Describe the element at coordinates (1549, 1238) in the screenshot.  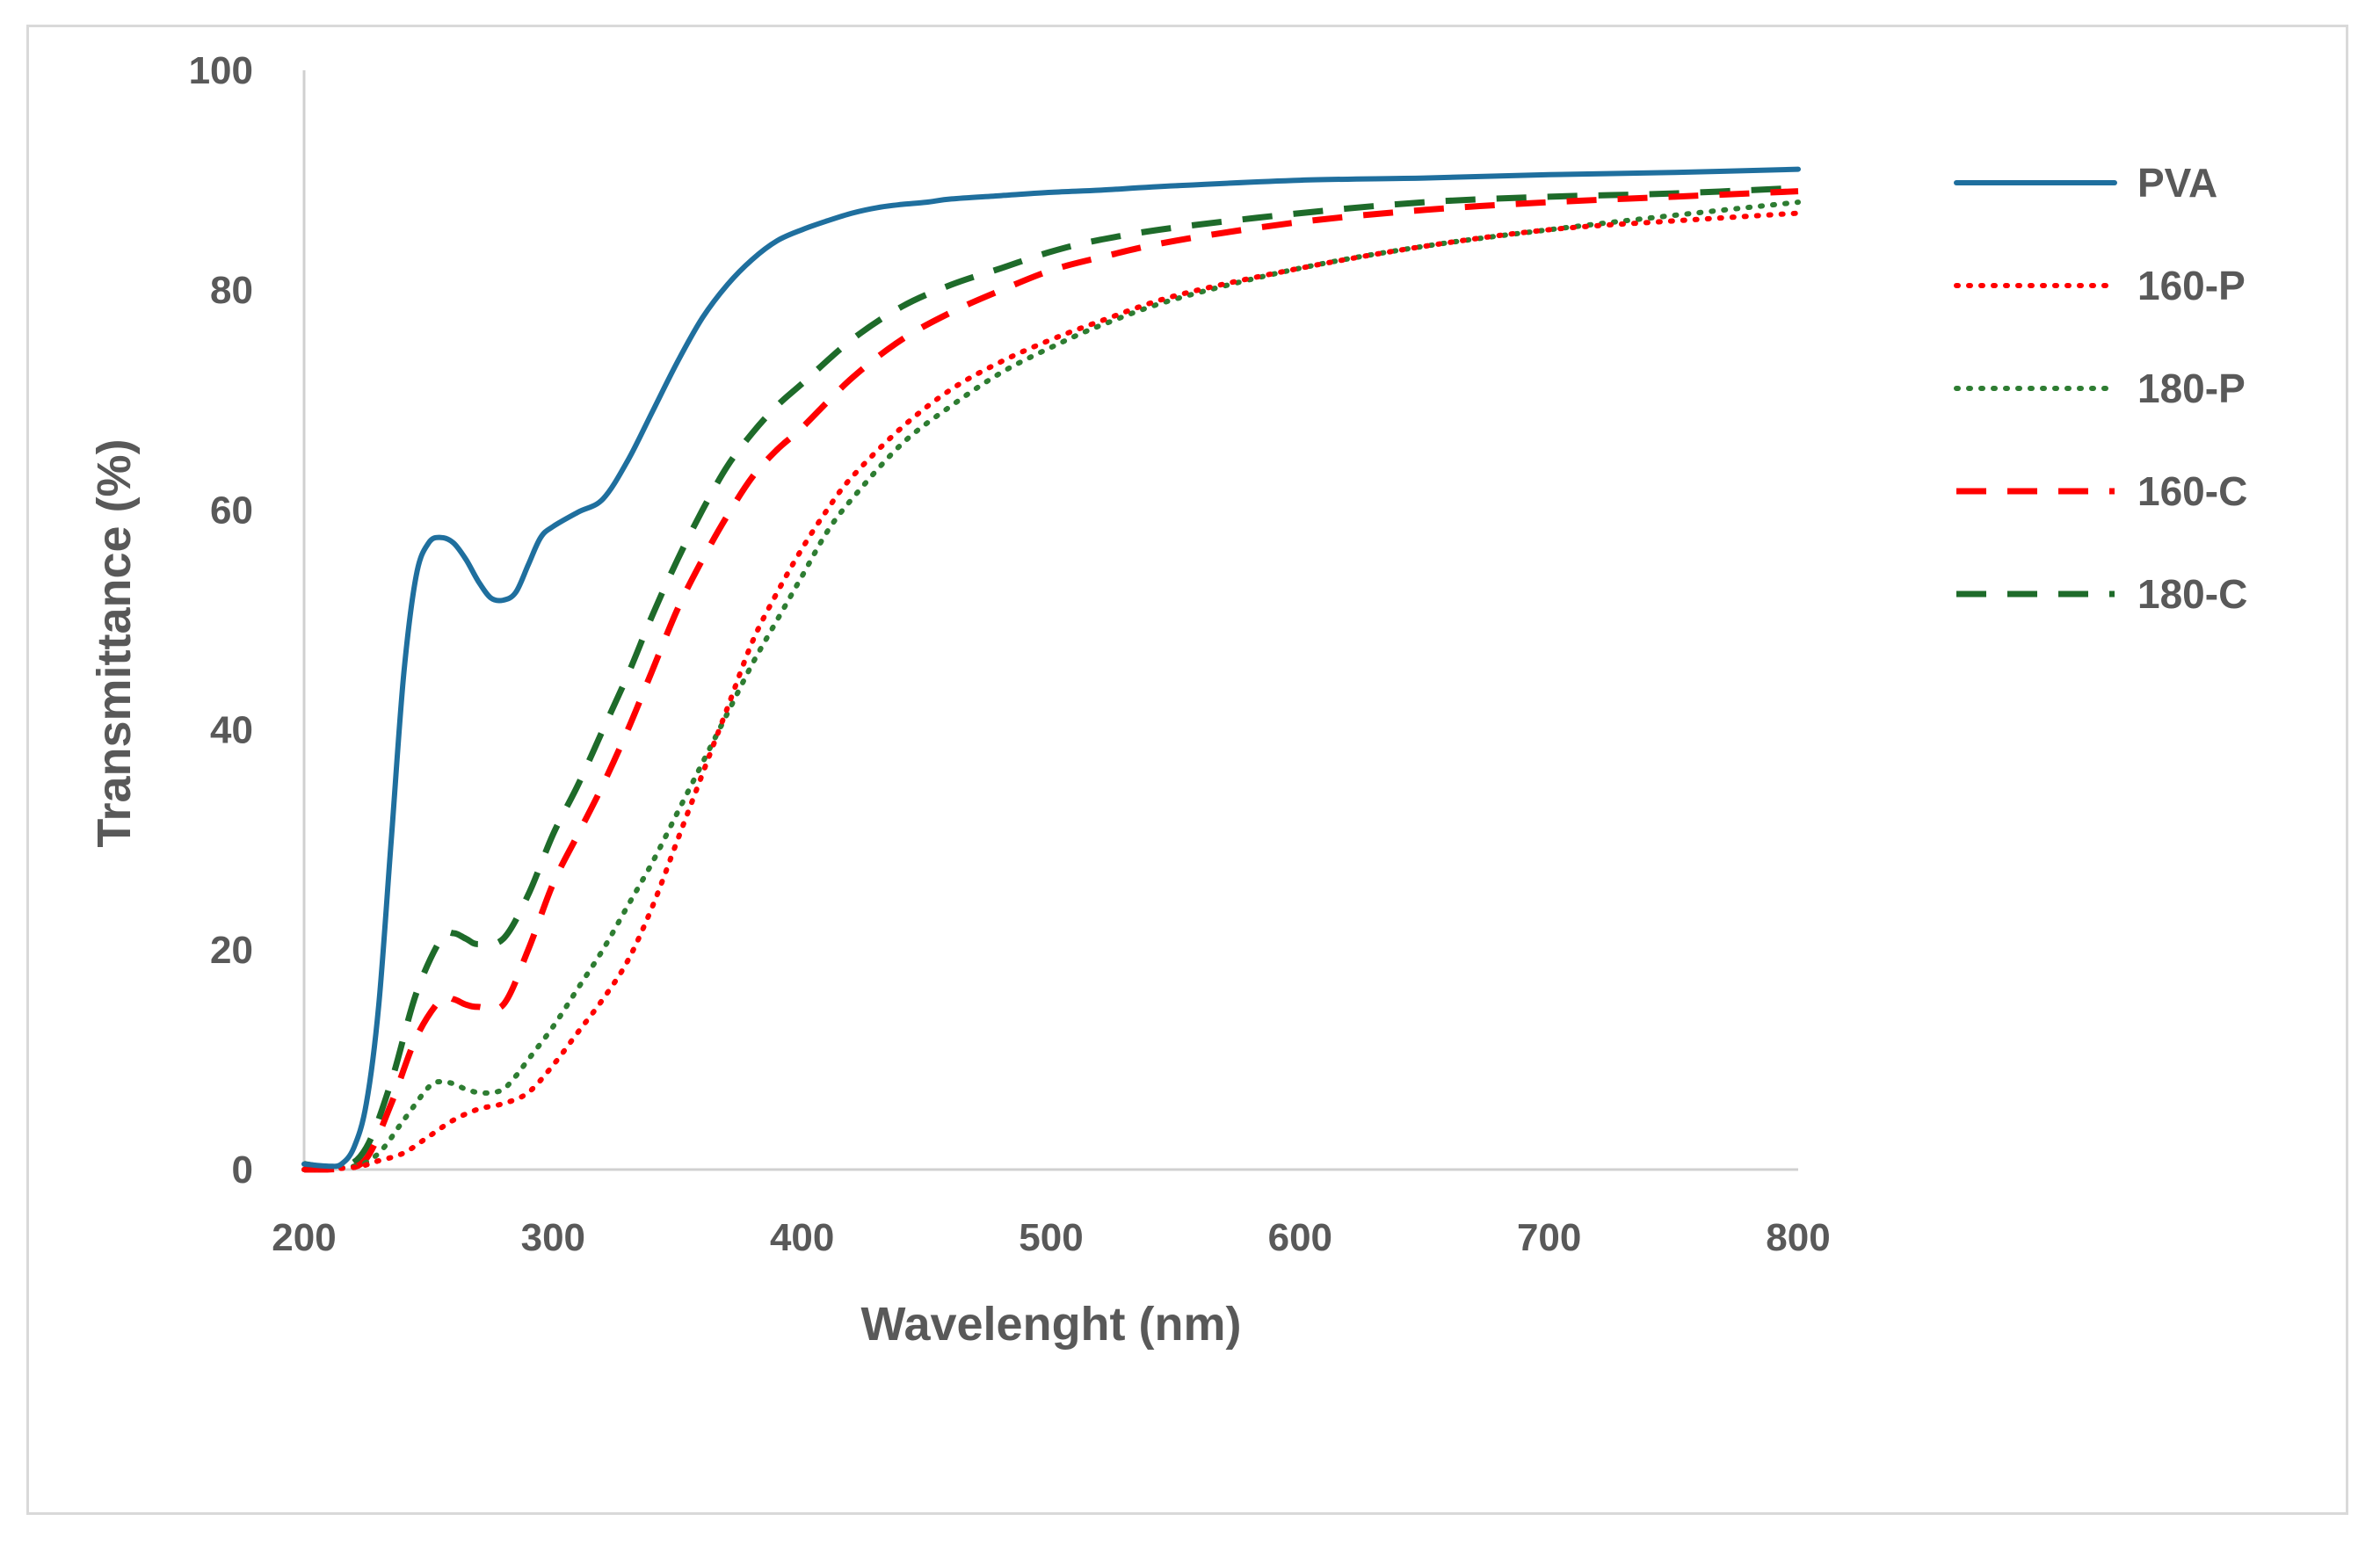
I see `x-tick-label: 700` at that location.